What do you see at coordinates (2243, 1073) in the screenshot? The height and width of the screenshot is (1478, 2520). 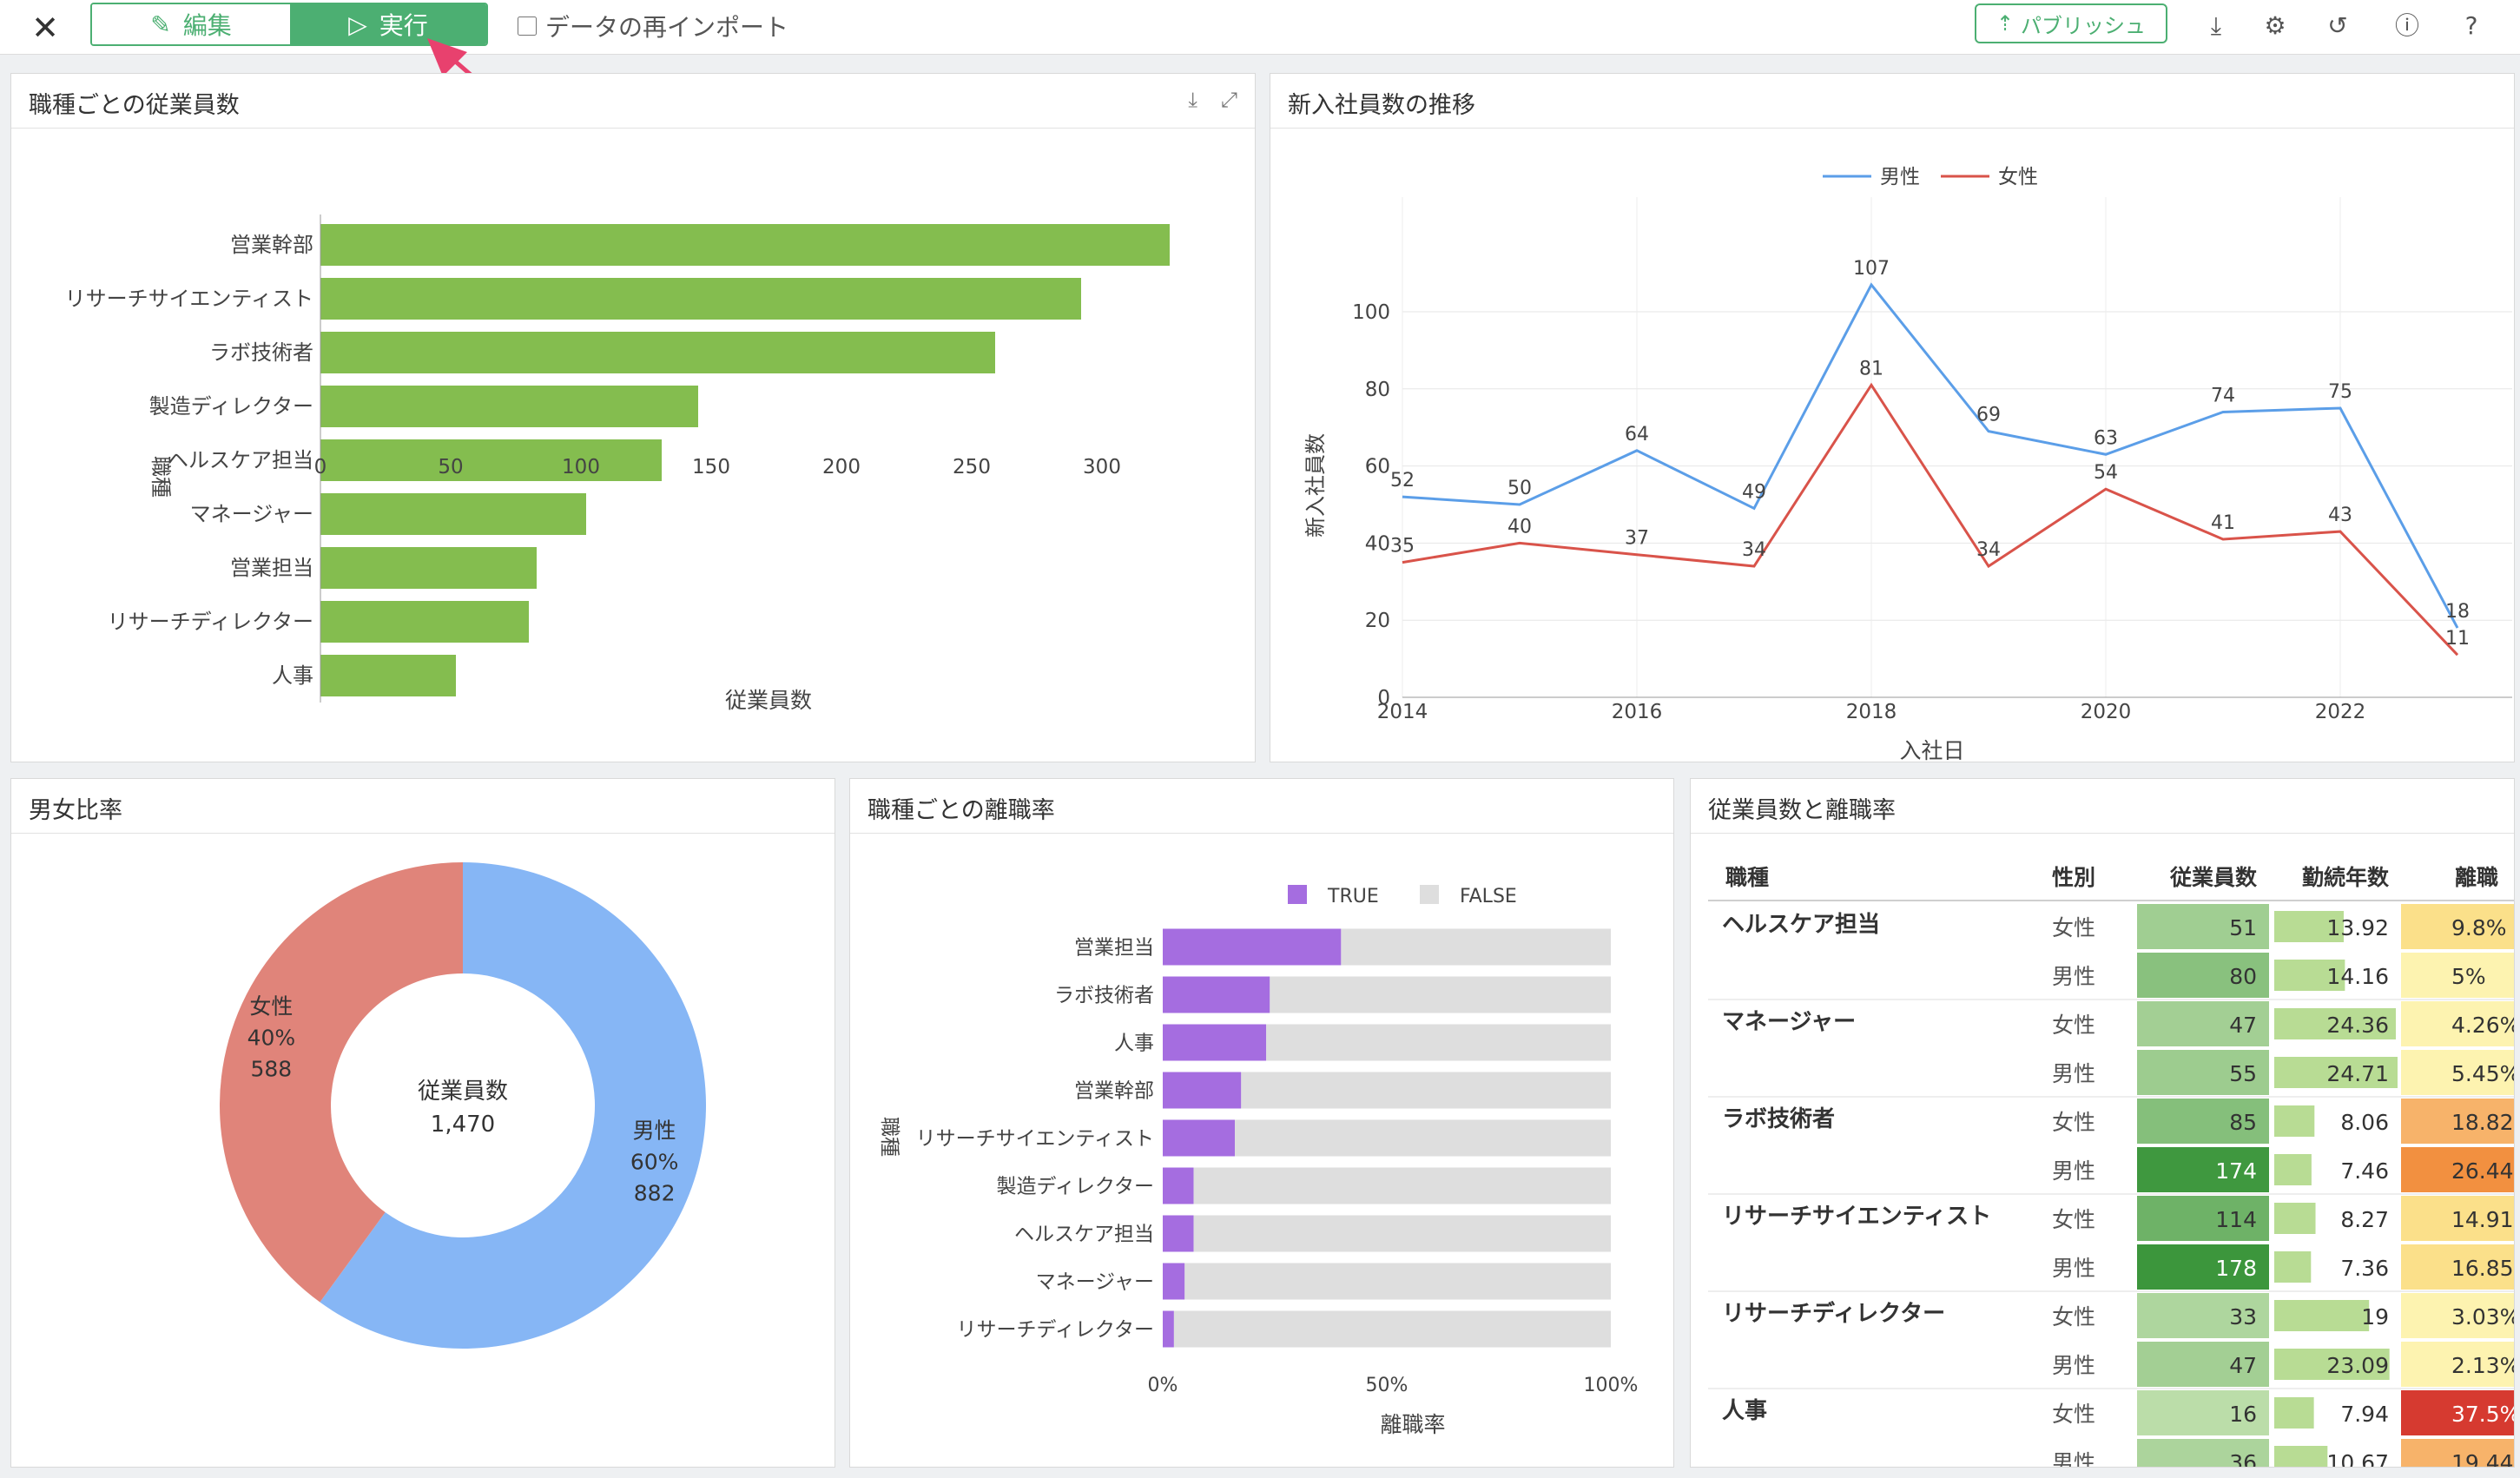 I see `count-cell: 55` at bounding box center [2243, 1073].